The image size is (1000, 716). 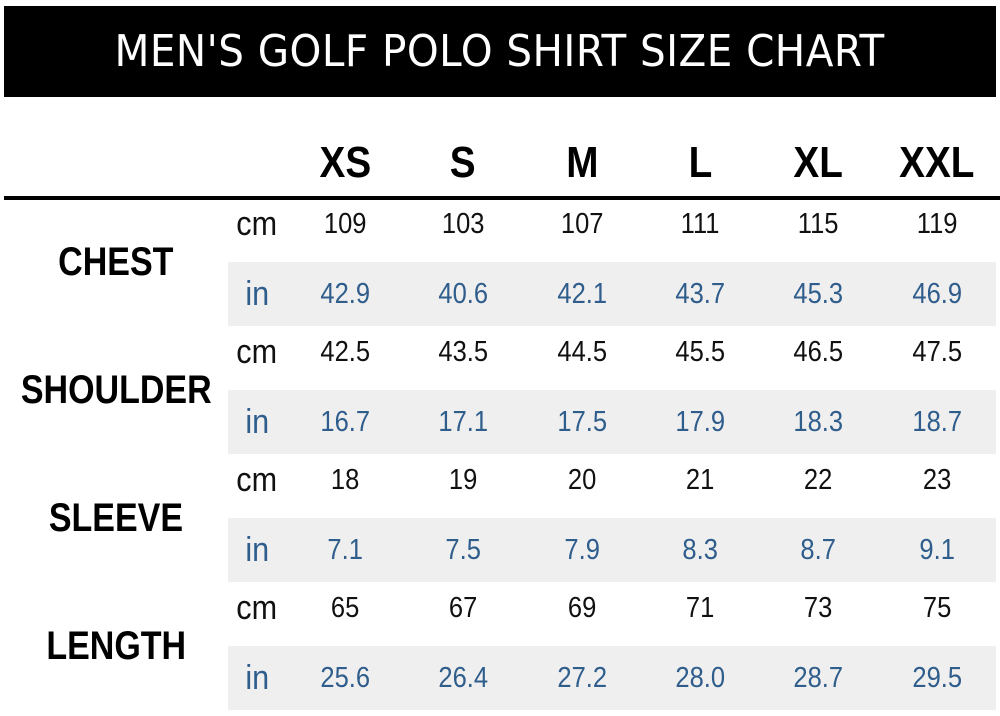 I want to click on value-cell: 7.9, so click(x=582, y=549).